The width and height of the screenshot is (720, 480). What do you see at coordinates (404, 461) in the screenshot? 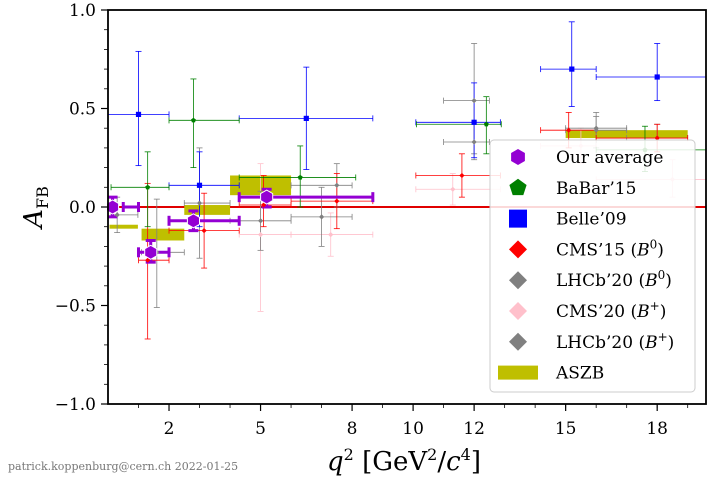
I see `x-axis-title: q2 [GeV2/c4]` at bounding box center [404, 461].